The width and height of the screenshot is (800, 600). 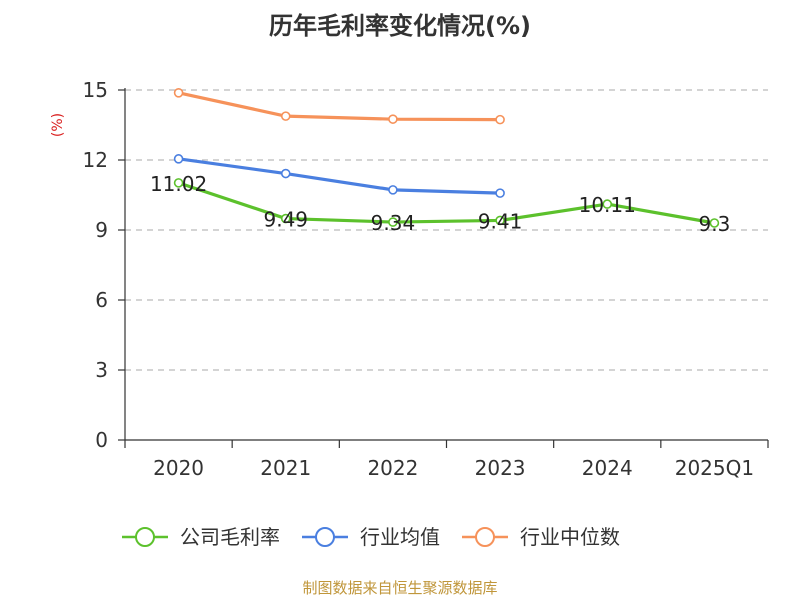 I want to click on y-axis-label: (%), so click(x=58, y=125).